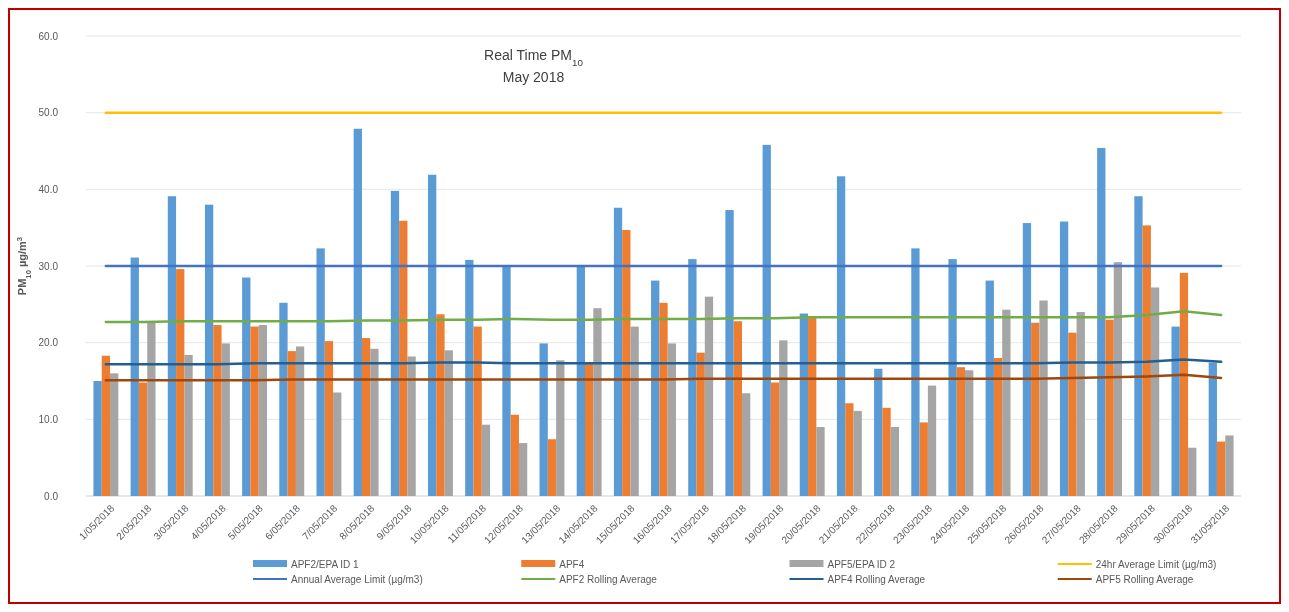 Image resolution: width=1289 pixels, height=612 pixels. I want to click on y-tick-label: 40.0, so click(48, 189).